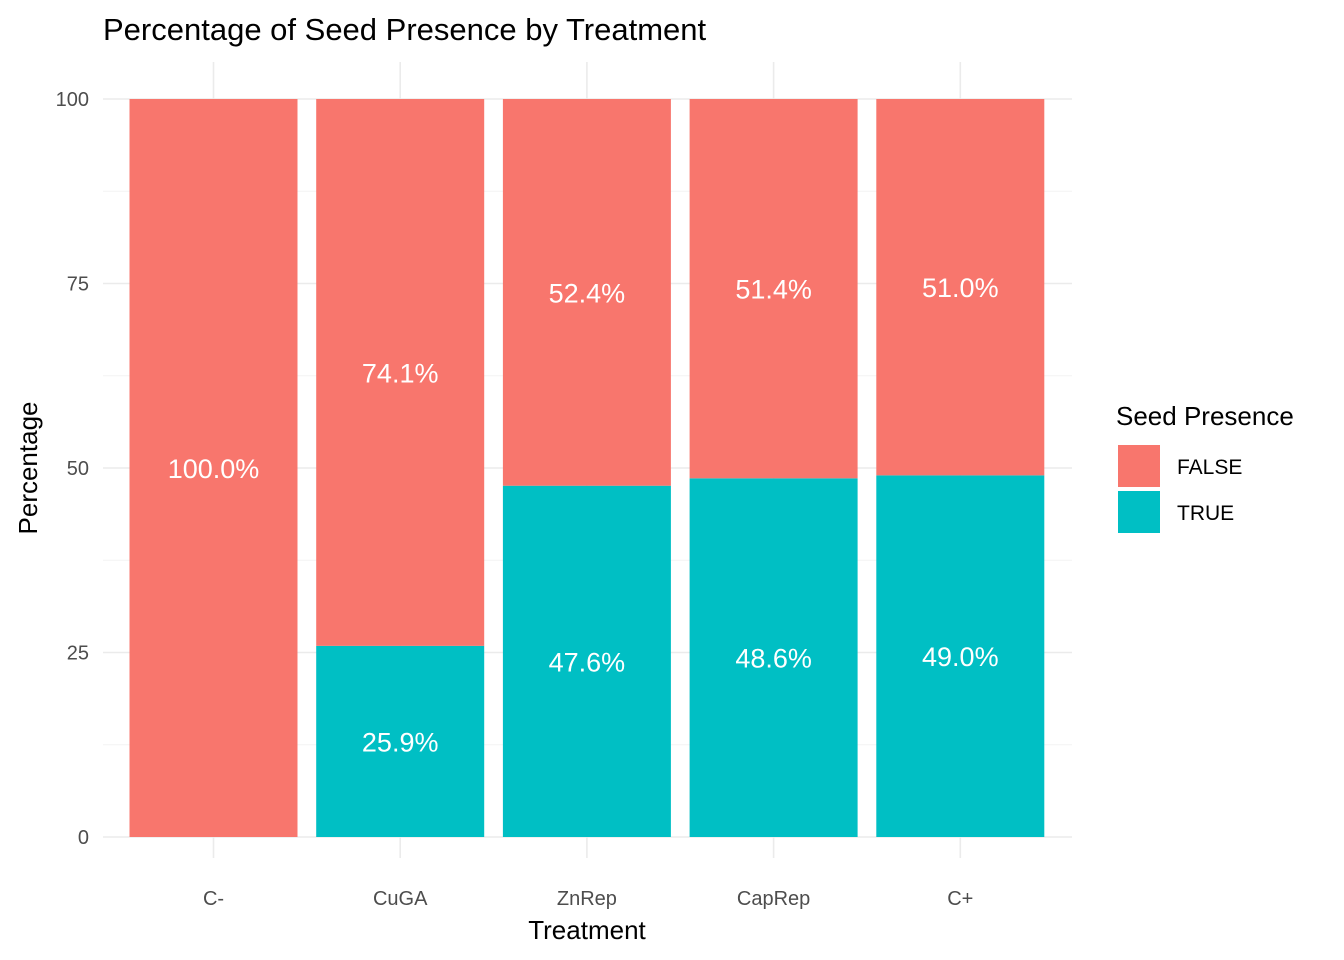 The width and height of the screenshot is (1344, 960). I want to click on bar-false-C+, so click(960, 287).